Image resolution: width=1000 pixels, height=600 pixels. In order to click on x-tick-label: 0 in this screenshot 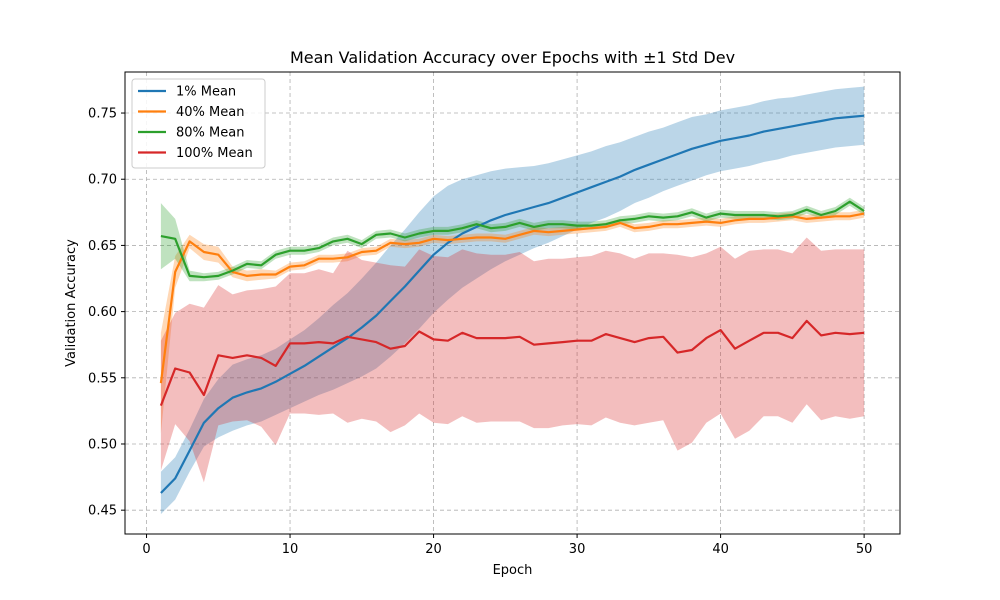, I will do `click(146, 549)`.